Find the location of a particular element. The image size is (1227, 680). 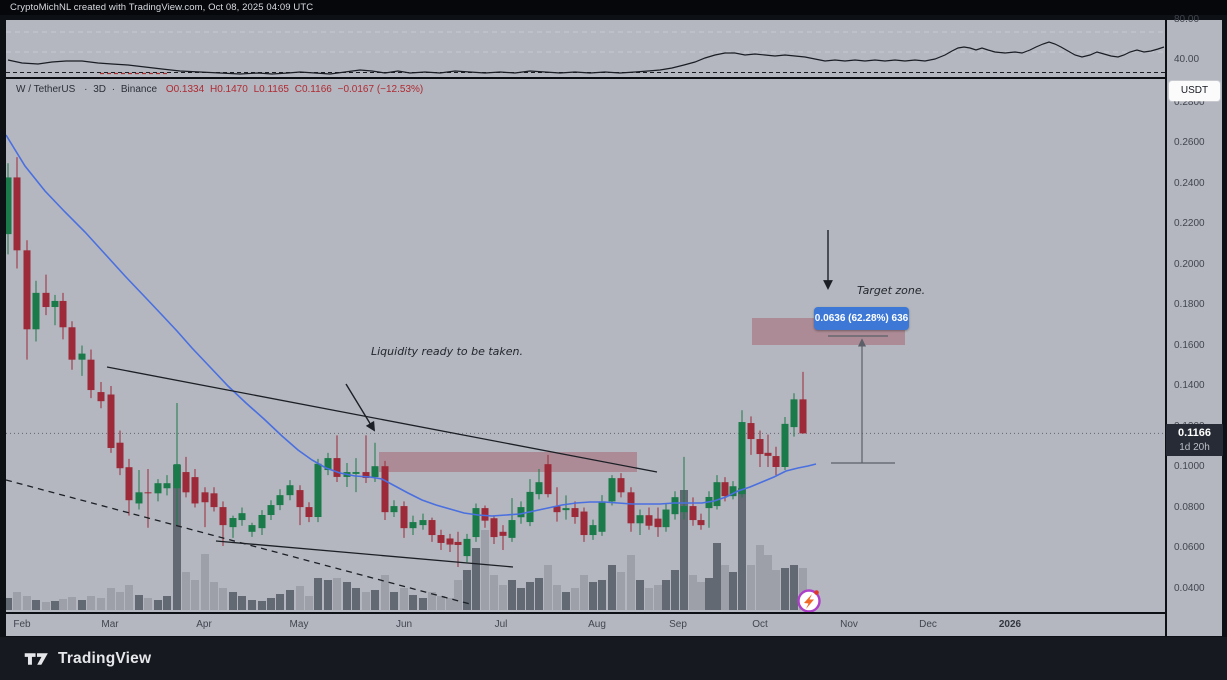

time-label: Nov is located at coordinates (849, 624).